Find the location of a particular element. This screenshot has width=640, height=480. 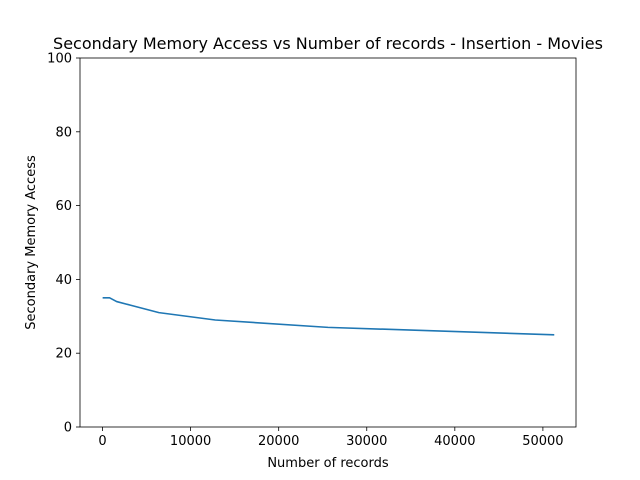

x-tick-label: 30000 is located at coordinates (366, 441).